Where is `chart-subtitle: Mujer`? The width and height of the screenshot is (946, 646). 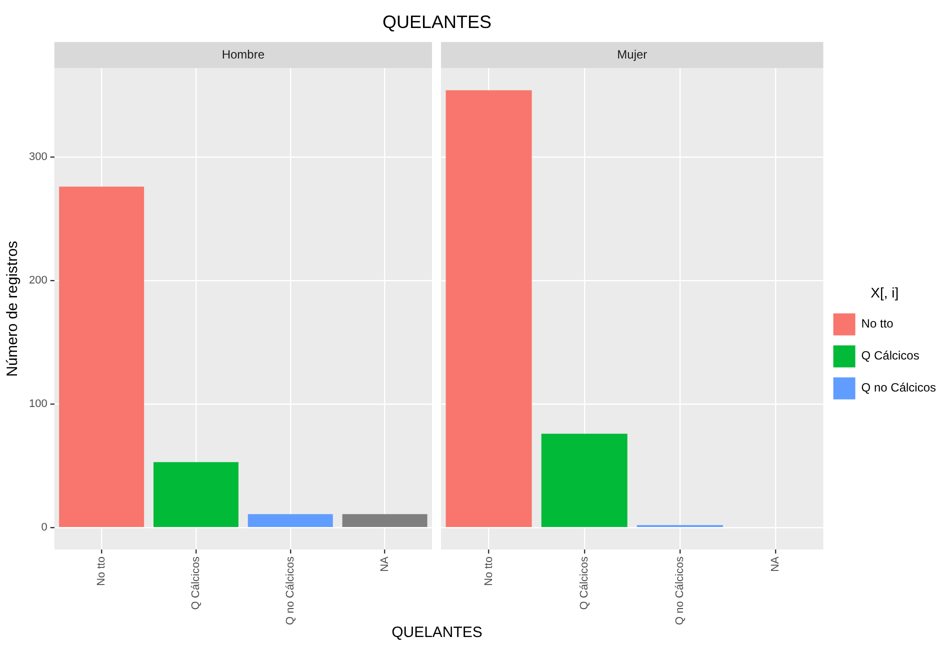
chart-subtitle: Mujer is located at coordinates (632, 54).